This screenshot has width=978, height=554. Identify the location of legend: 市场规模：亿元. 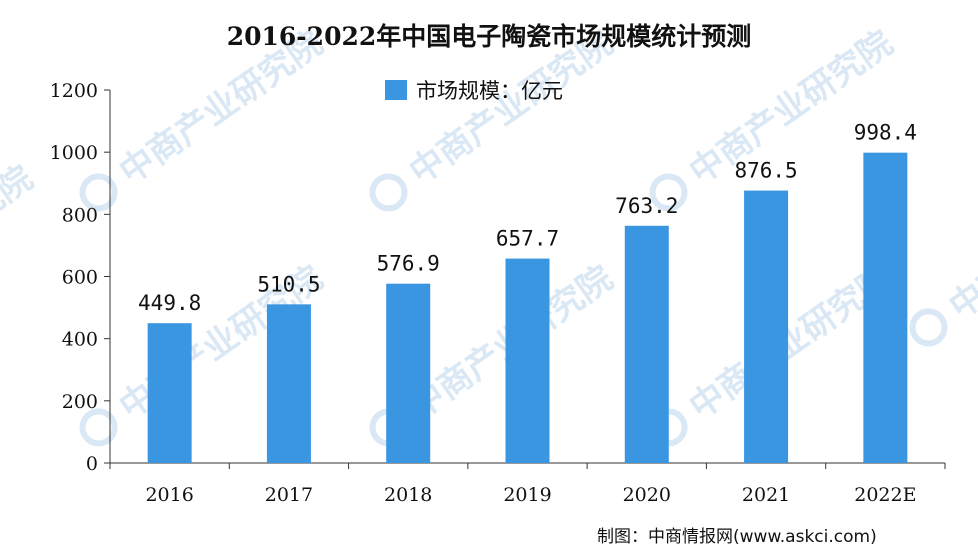
(474, 91).